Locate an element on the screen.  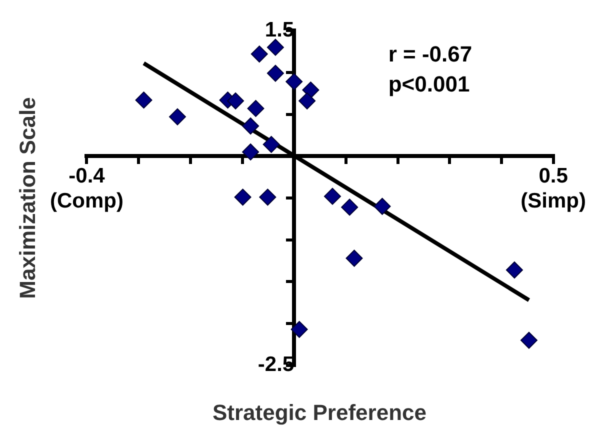
annotation: r = -0.67 is located at coordinates (430, 54).